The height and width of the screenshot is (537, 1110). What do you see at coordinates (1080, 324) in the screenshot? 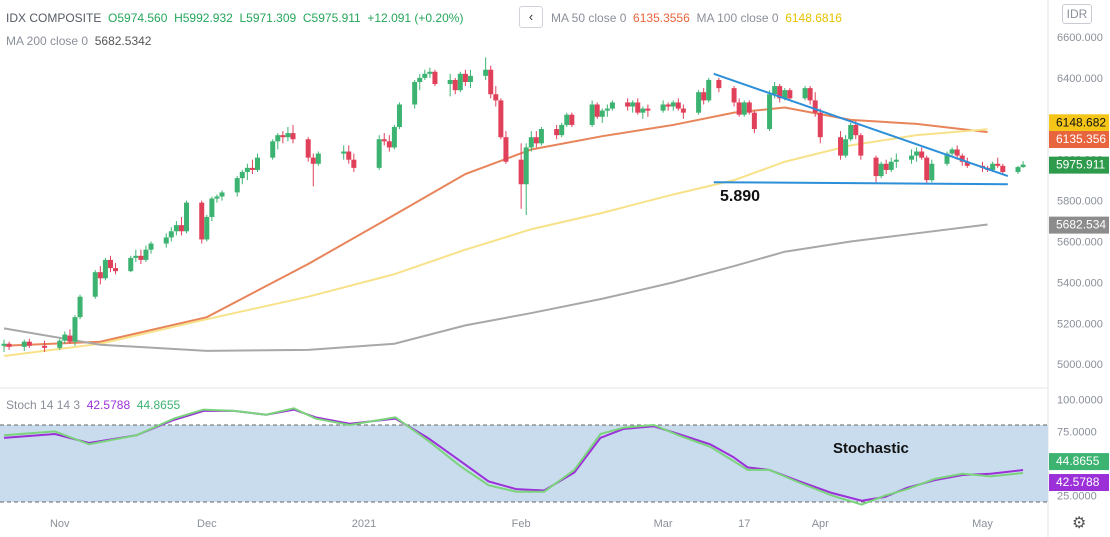
I see `price-tick-label: 5200.000` at bounding box center [1080, 324].